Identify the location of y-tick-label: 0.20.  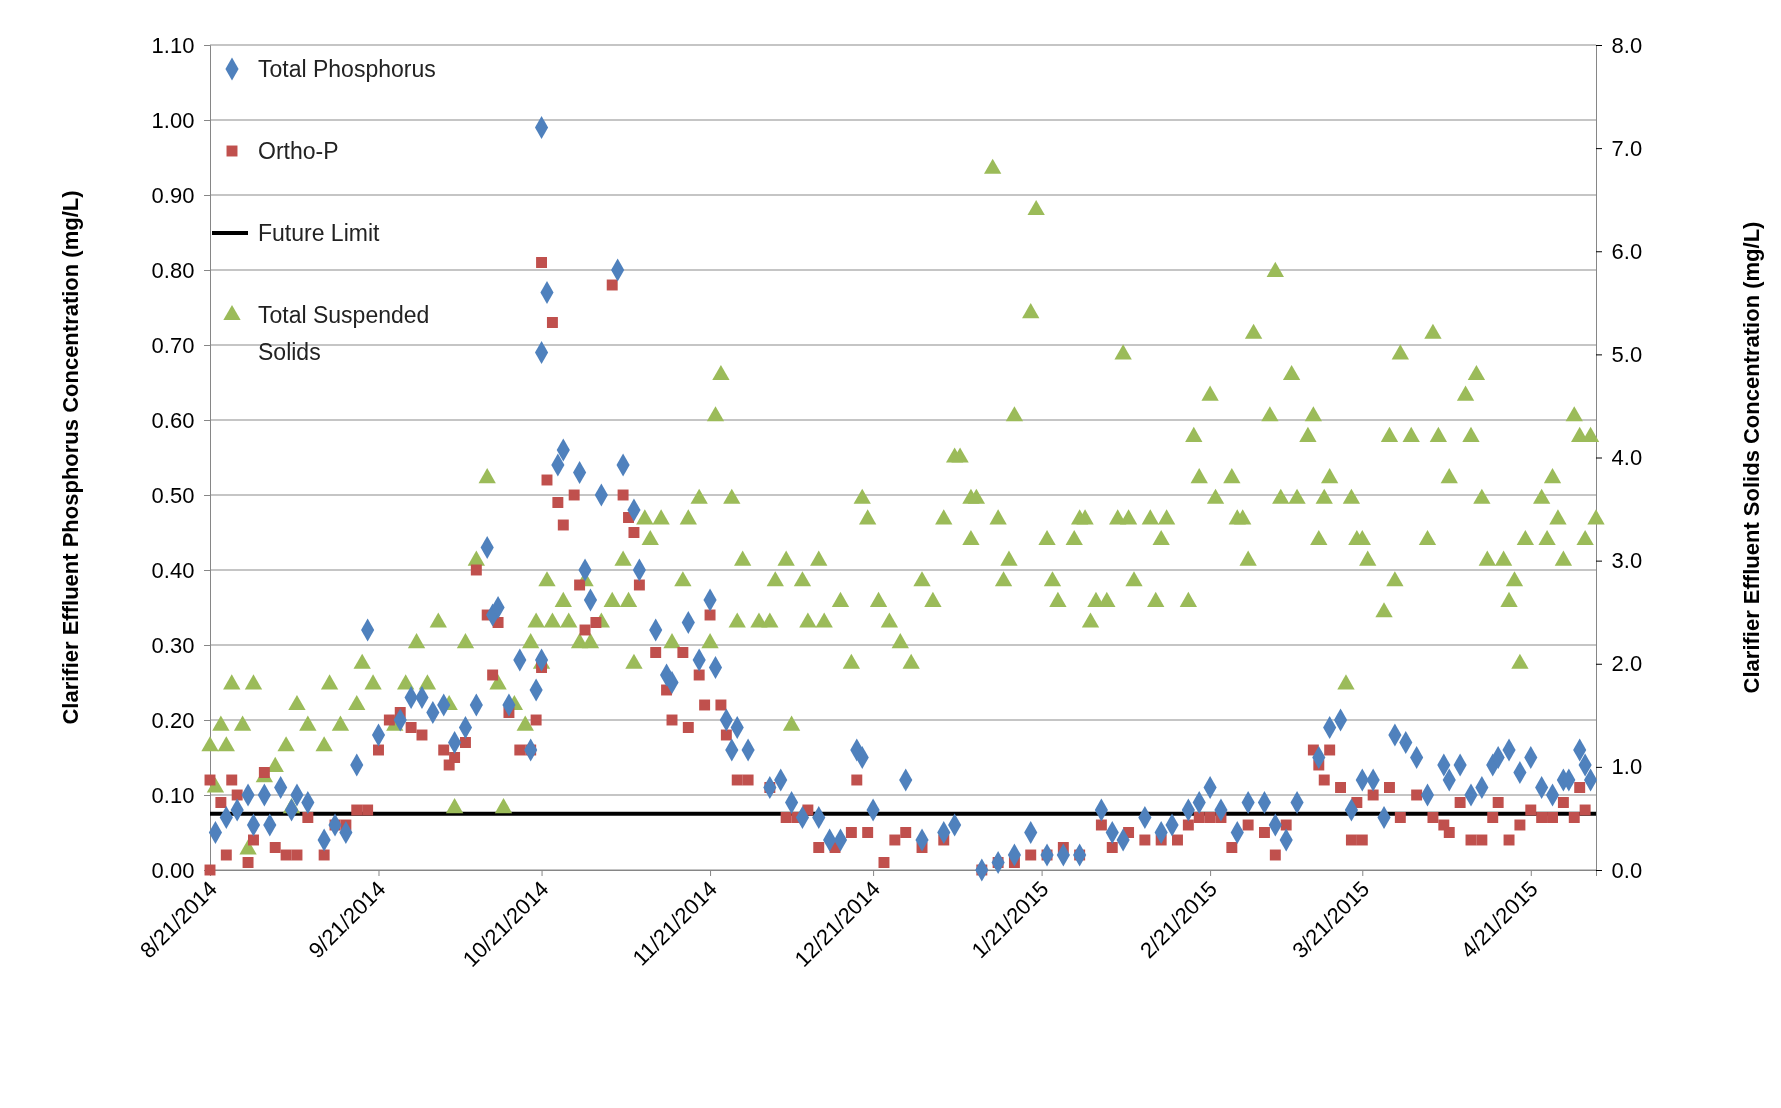
(173, 720).